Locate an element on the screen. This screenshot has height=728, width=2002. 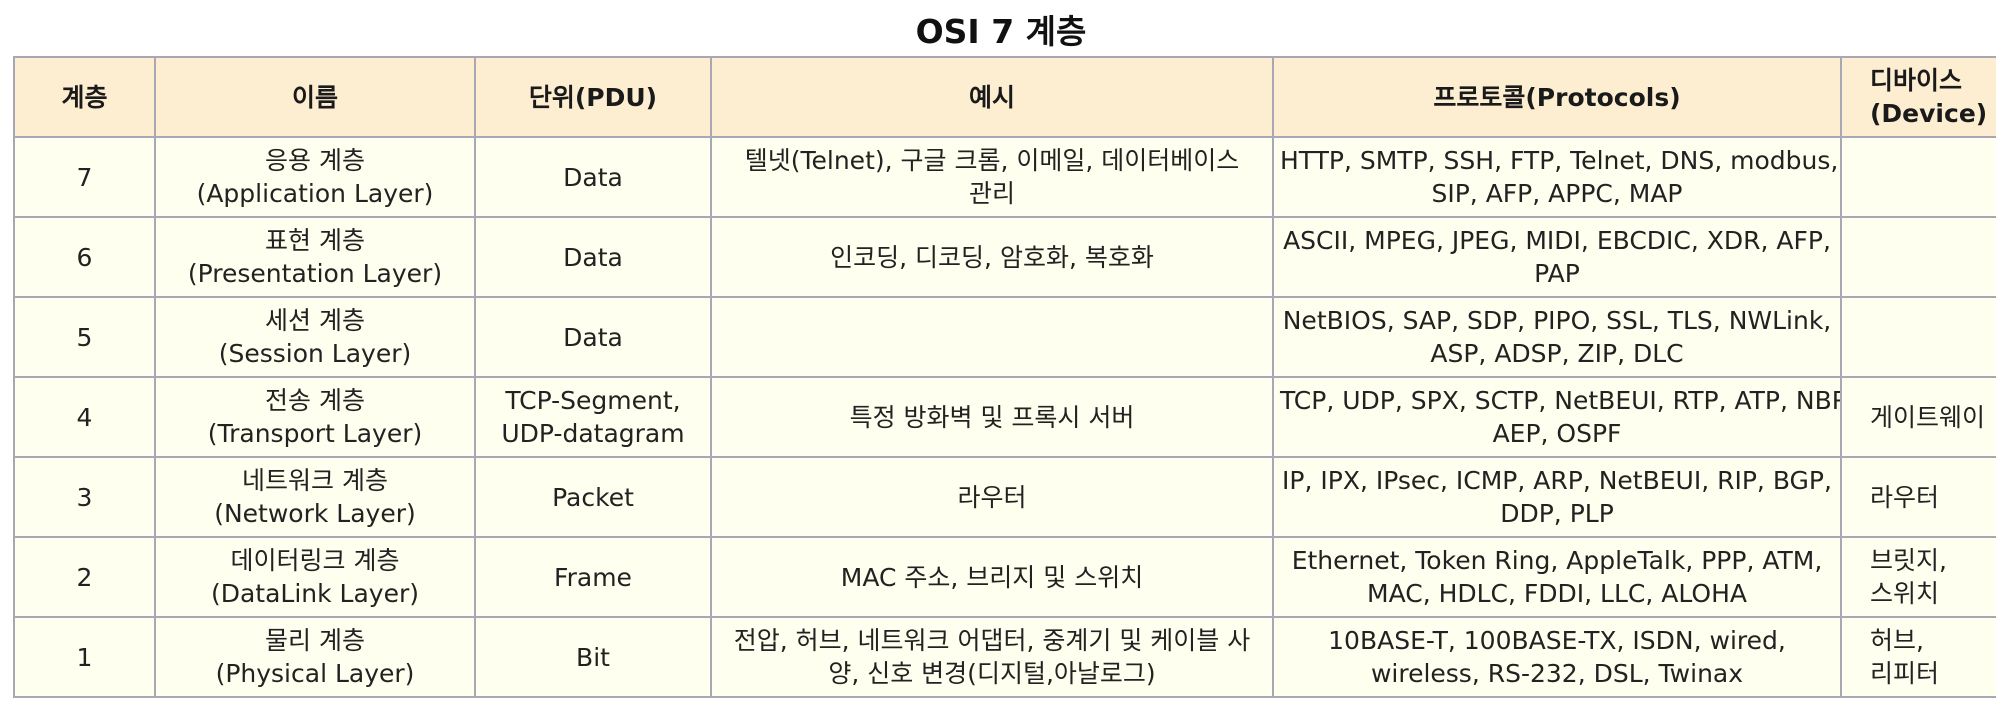
cell-example-line2: 관리 is located at coordinates (991, 193).